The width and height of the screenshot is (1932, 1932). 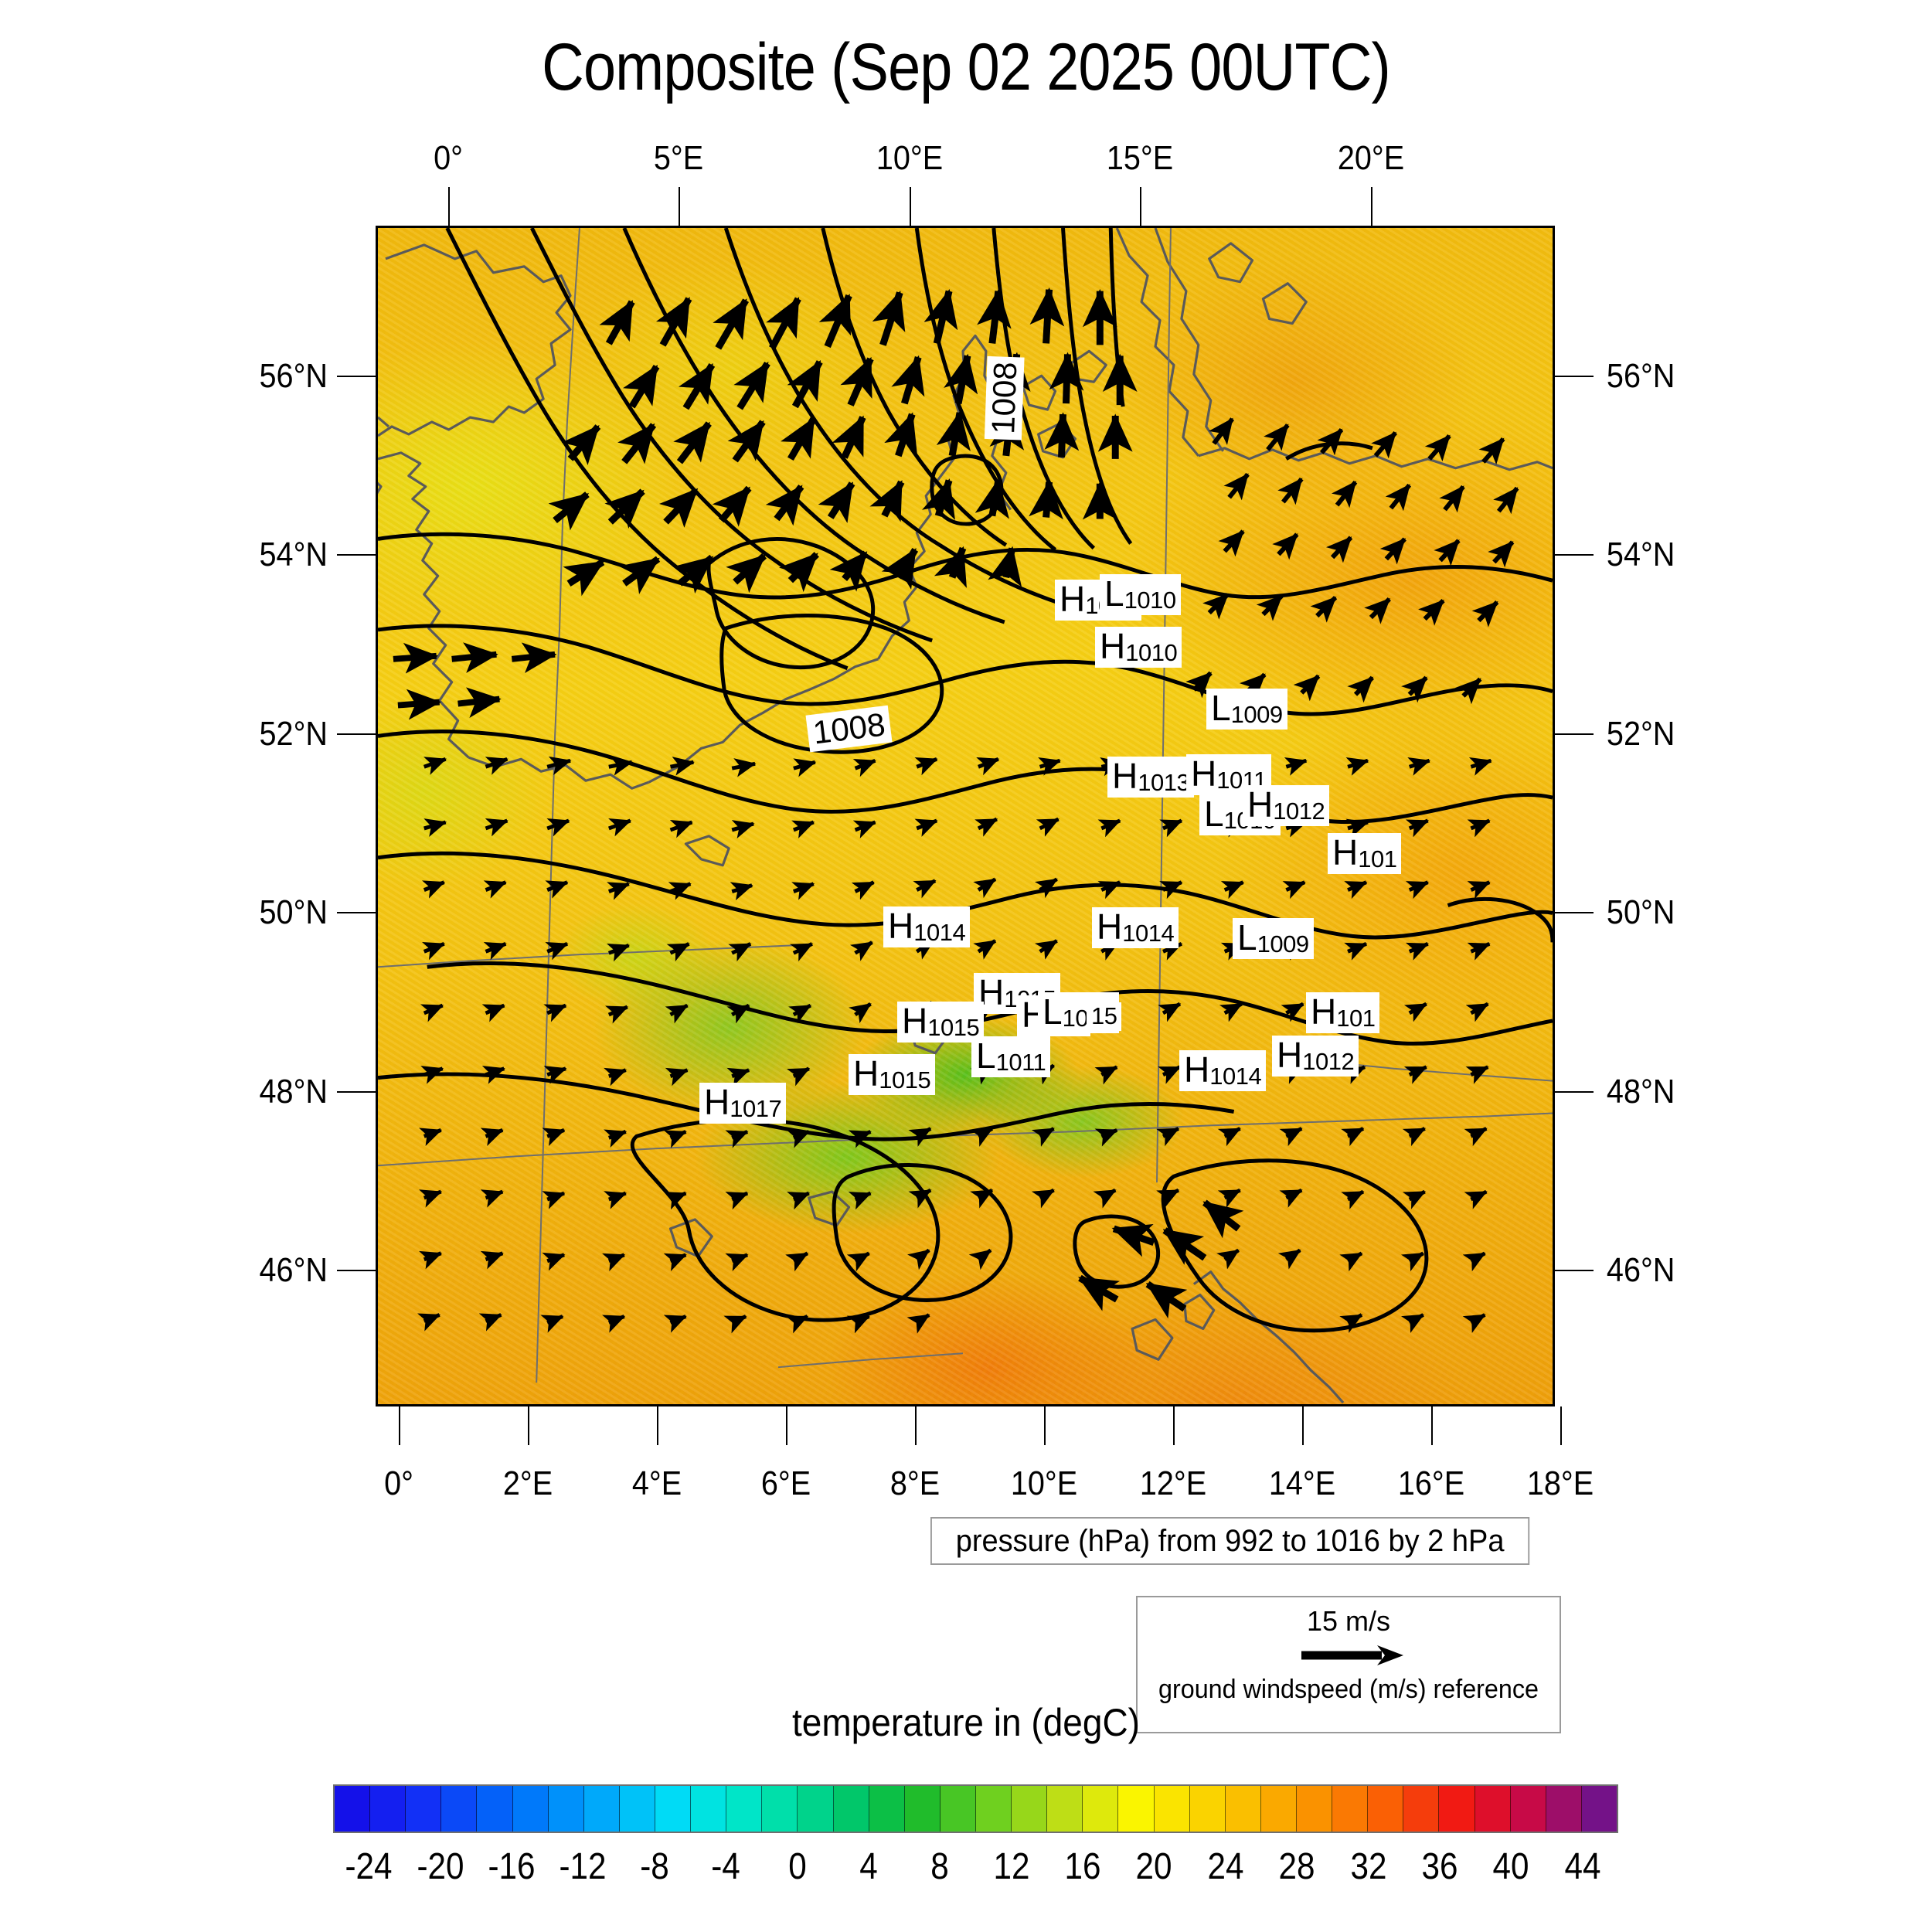 What do you see at coordinates (786, 1483) in the screenshot?
I see `axis-label-bottom-3: 6°E` at bounding box center [786, 1483].